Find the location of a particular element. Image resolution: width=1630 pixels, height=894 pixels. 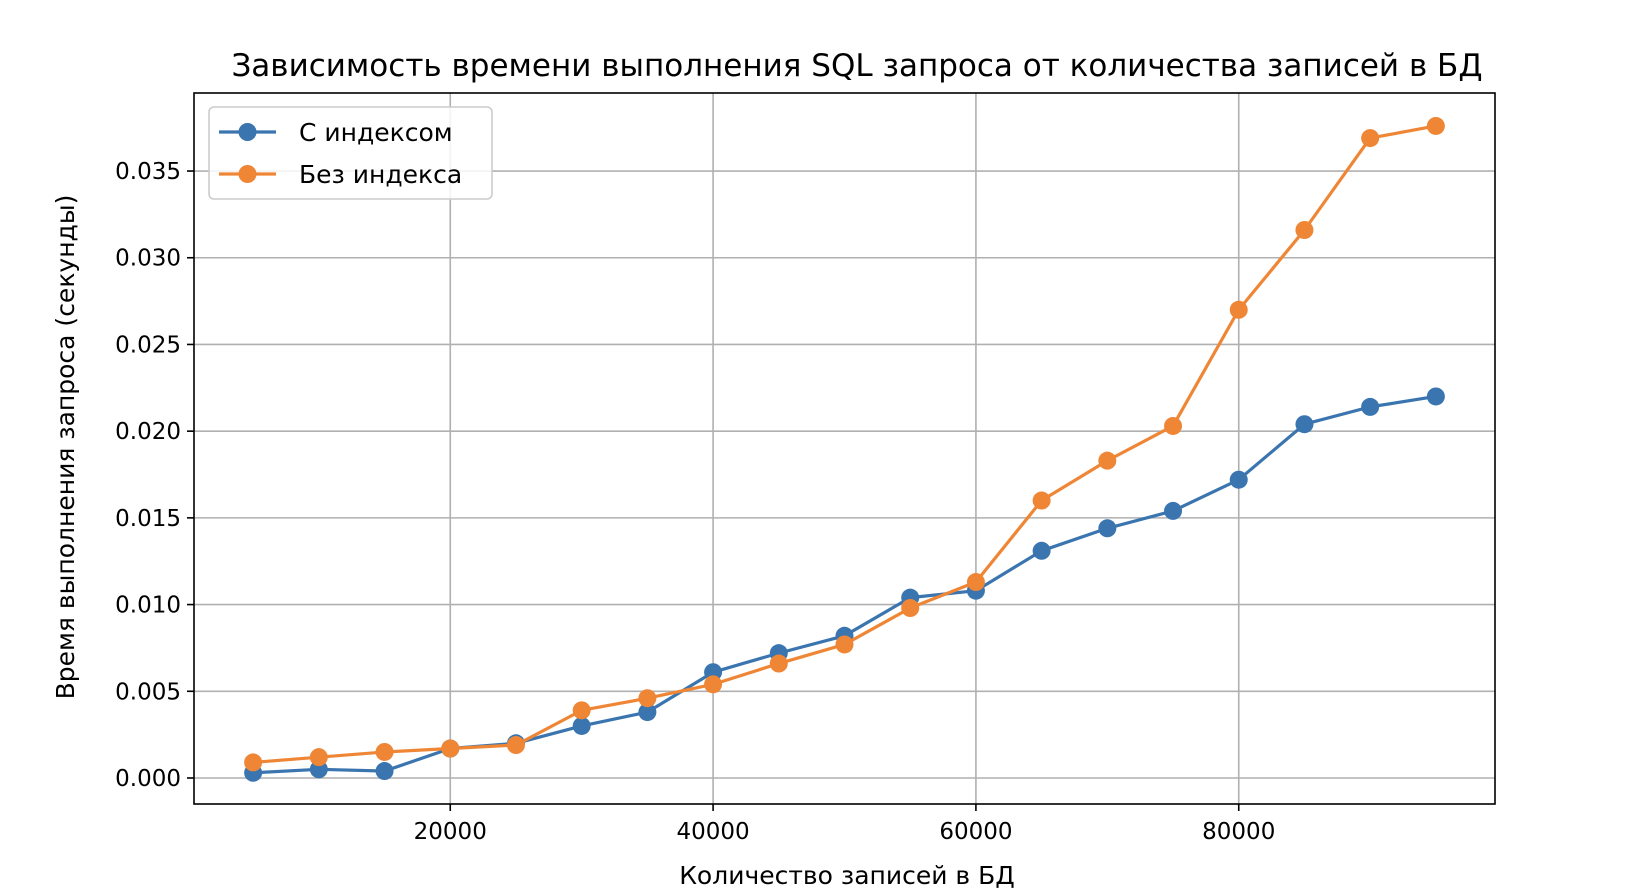

legend-box is located at coordinates (350, 153).